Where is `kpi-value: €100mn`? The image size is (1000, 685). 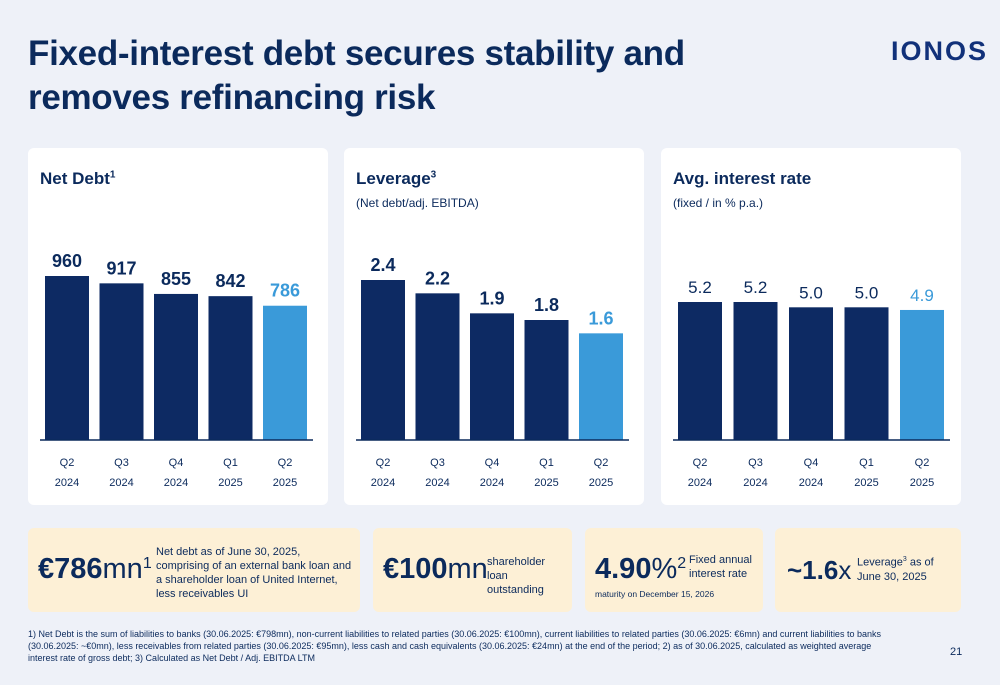
kpi-value: €100mn is located at coordinates (435, 569).